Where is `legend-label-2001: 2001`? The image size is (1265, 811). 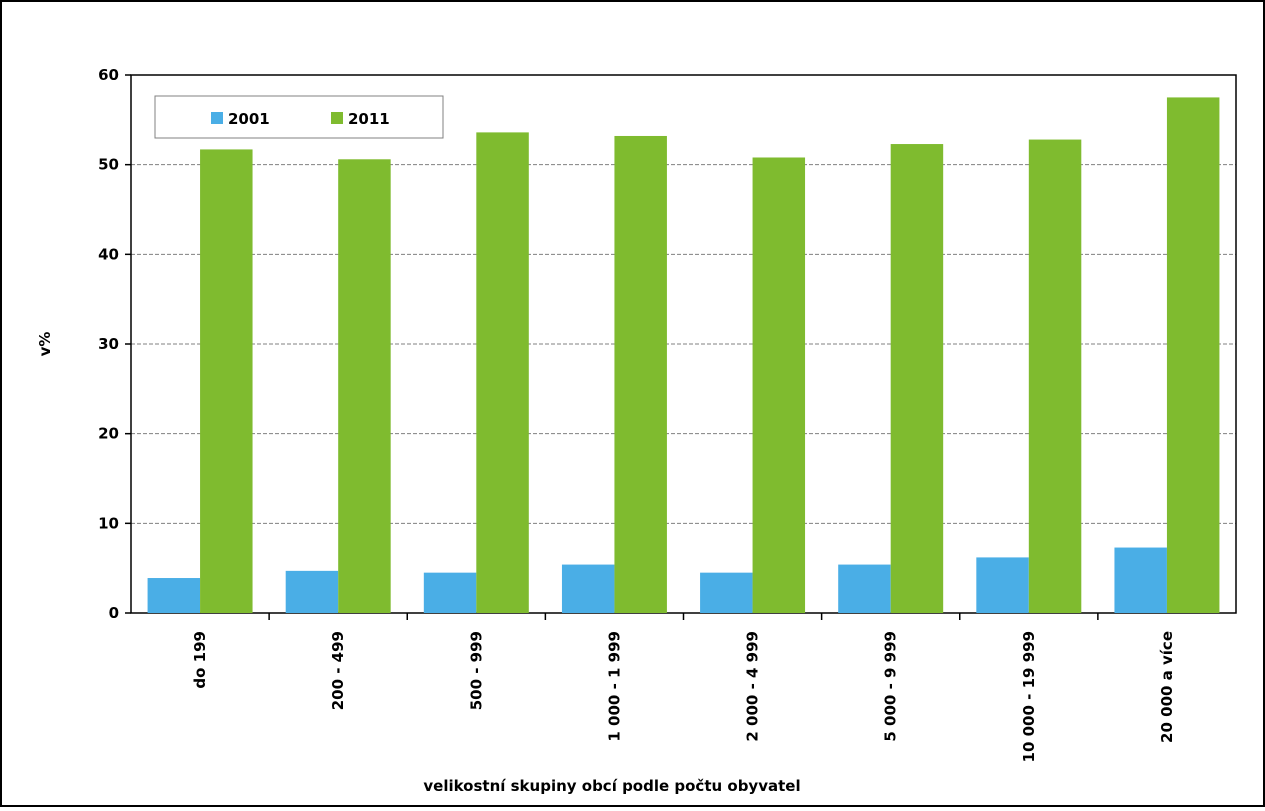
legend-label-2001: 2001 is located at coordinates (249, 119).